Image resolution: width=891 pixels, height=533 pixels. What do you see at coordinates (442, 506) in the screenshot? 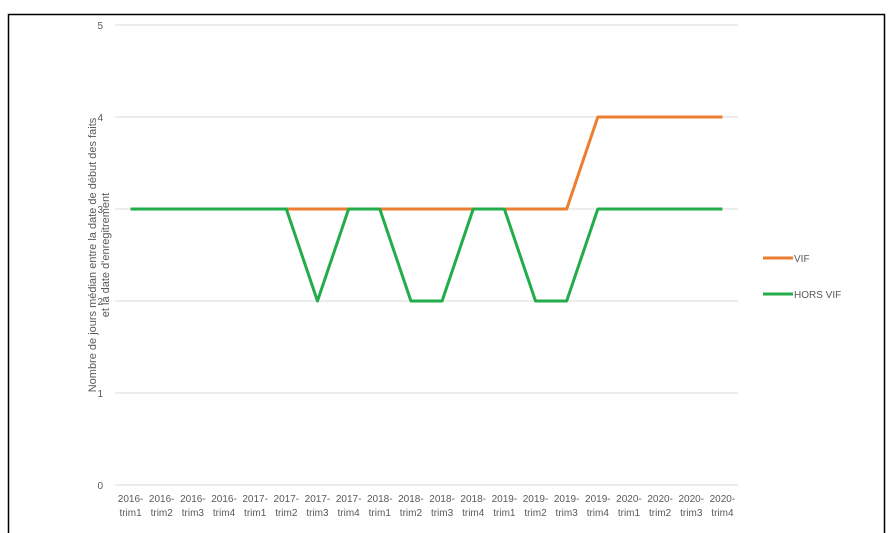
I see `x-tick-label: 2018-trim3` at bounding box center [442, 506].